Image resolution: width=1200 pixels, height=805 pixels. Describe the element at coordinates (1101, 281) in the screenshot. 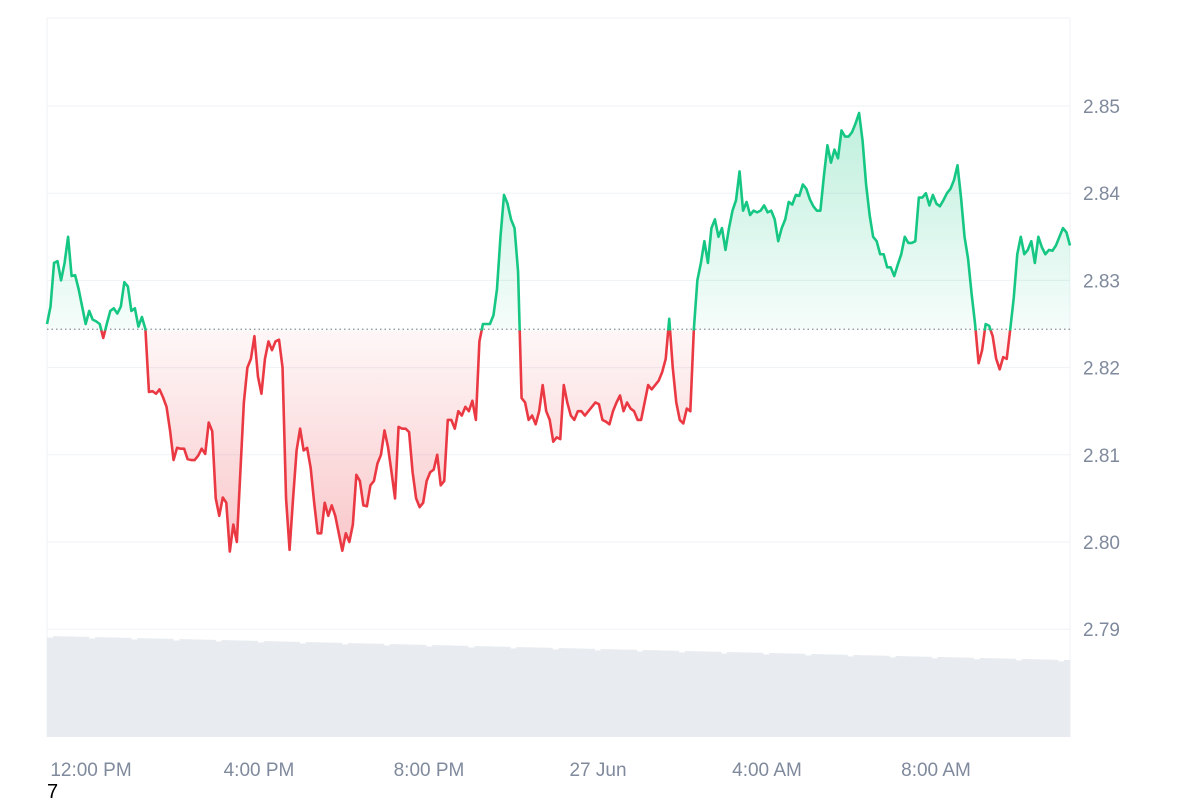

I see `y-tick-label: 2.83` at that location.